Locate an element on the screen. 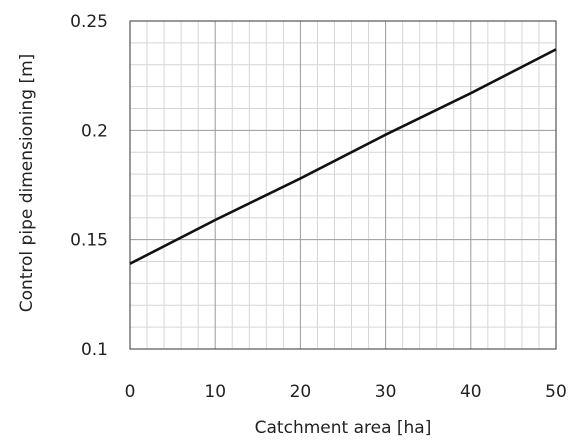 The image size is (579, 443). y-tick-label: 0.2 is located at coordinates (94, 131).